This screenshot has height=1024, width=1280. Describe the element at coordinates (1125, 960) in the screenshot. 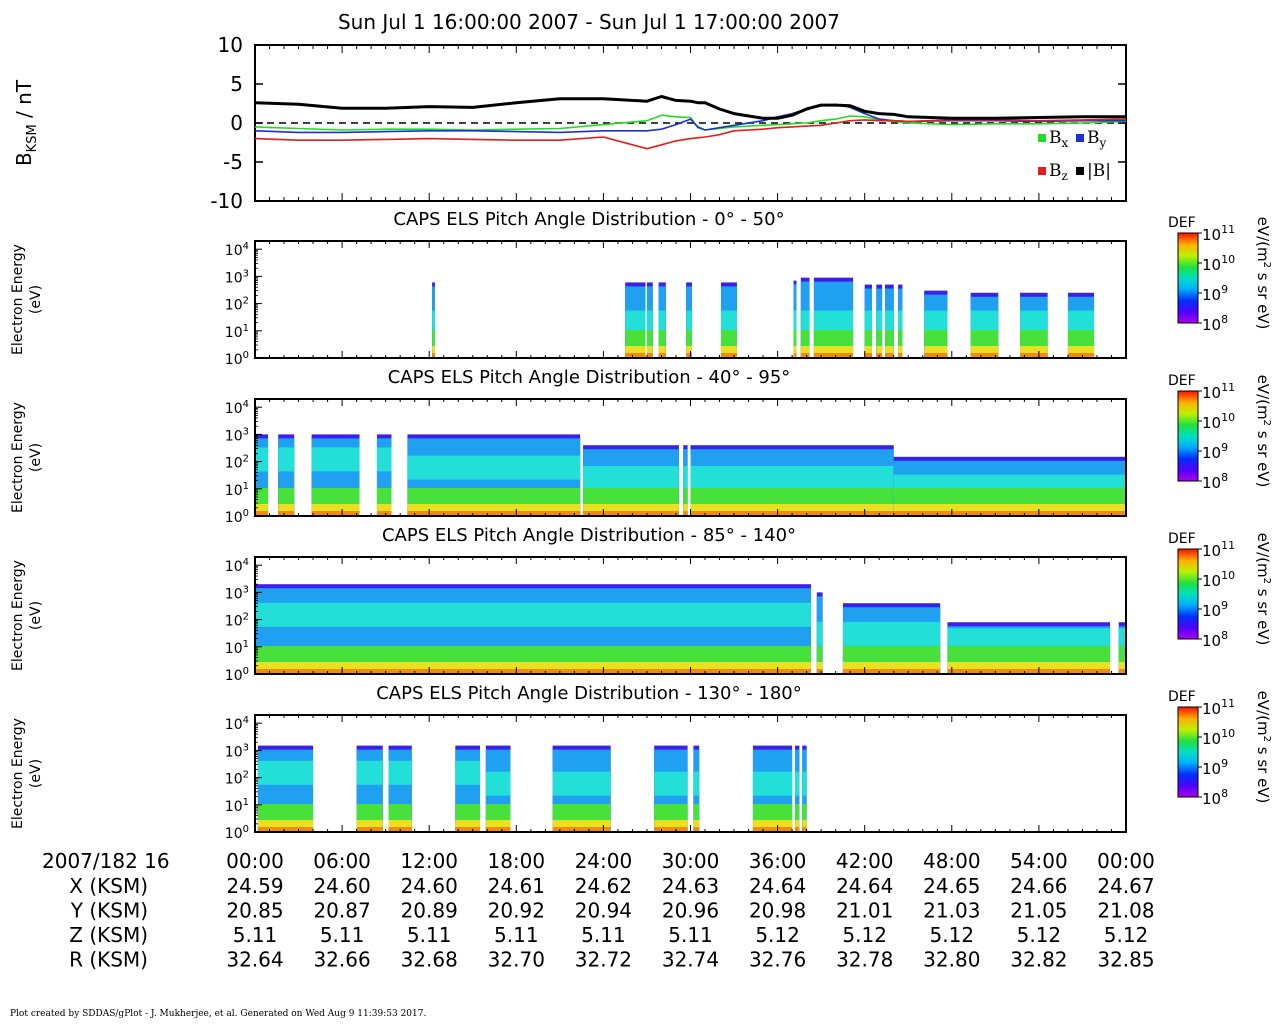

I see `ephemeris-value: 32.85` at that location.